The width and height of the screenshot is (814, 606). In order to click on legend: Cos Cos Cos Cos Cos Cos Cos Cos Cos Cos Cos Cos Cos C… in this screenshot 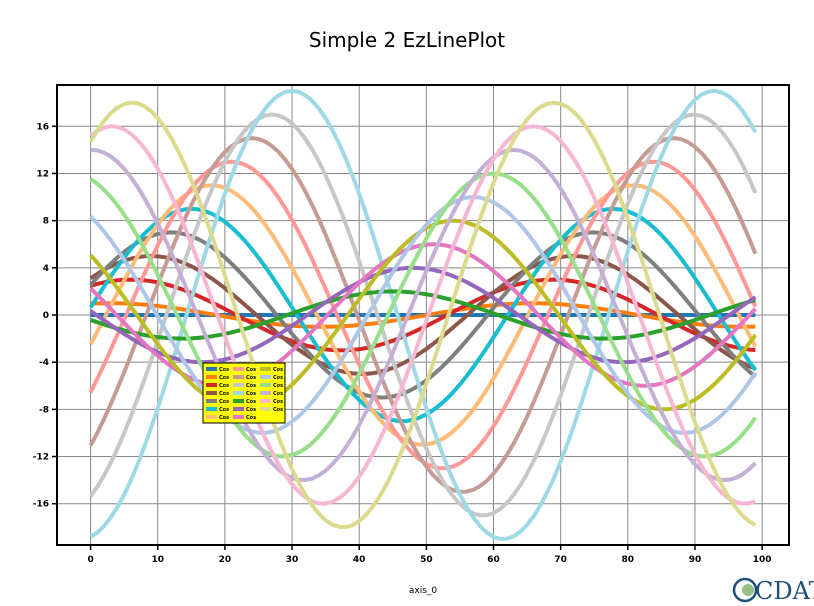, I will do `click(244, 393)`.